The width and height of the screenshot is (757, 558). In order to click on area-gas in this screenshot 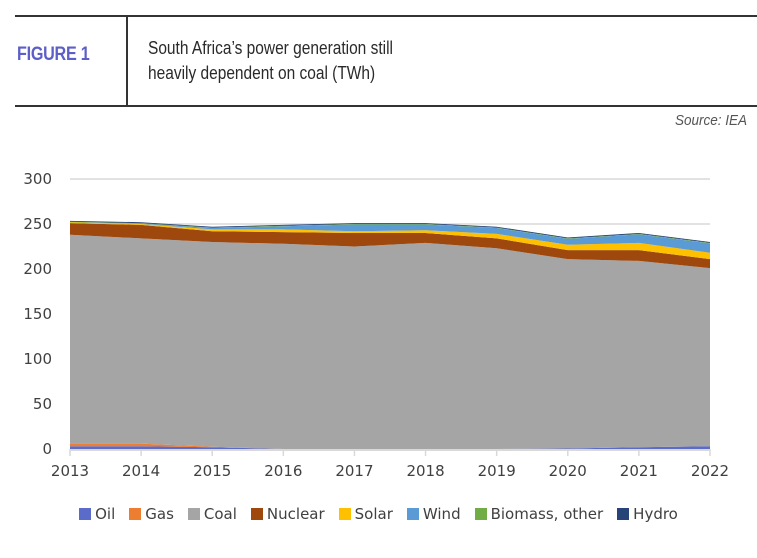, I will do `click(390, 446)`.